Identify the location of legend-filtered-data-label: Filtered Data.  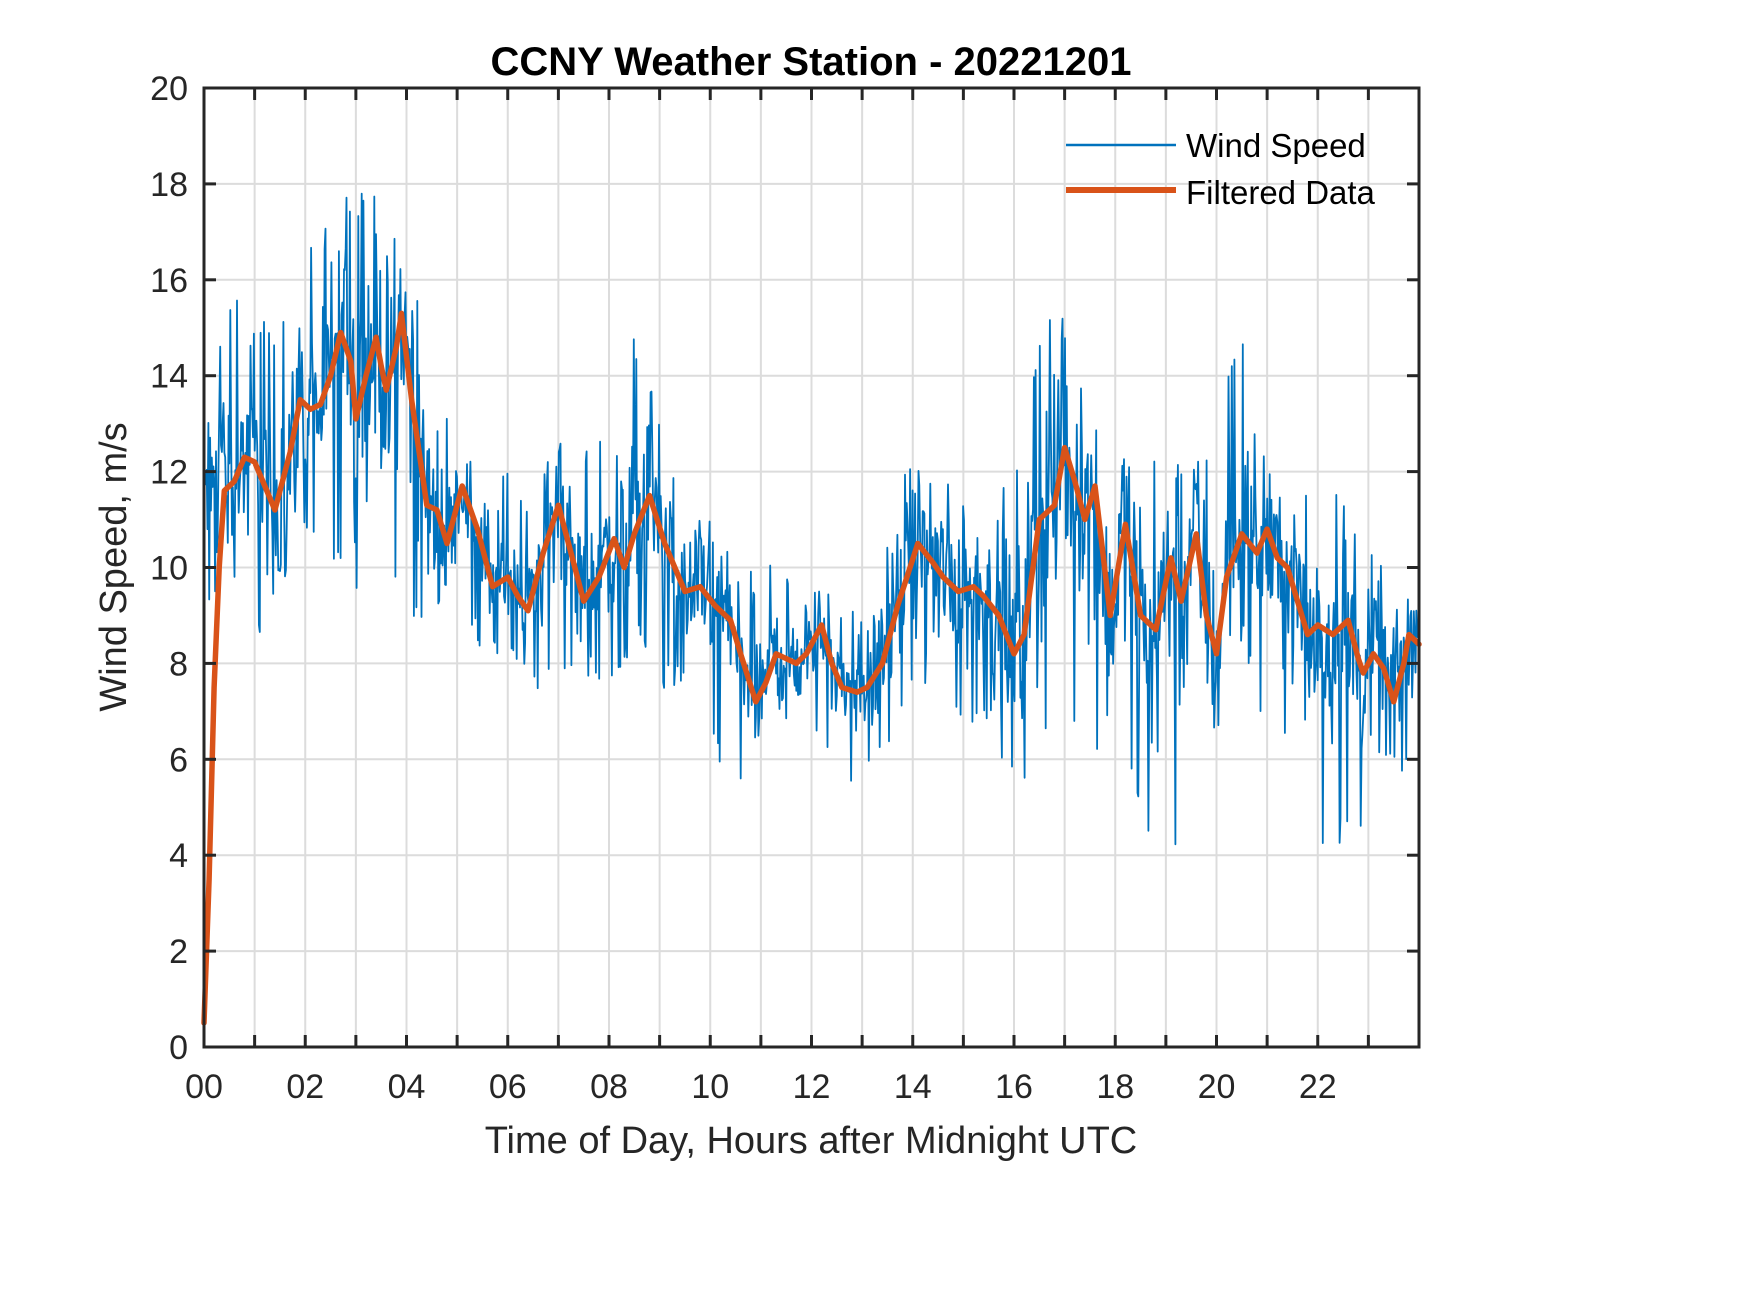
(1281, 192).